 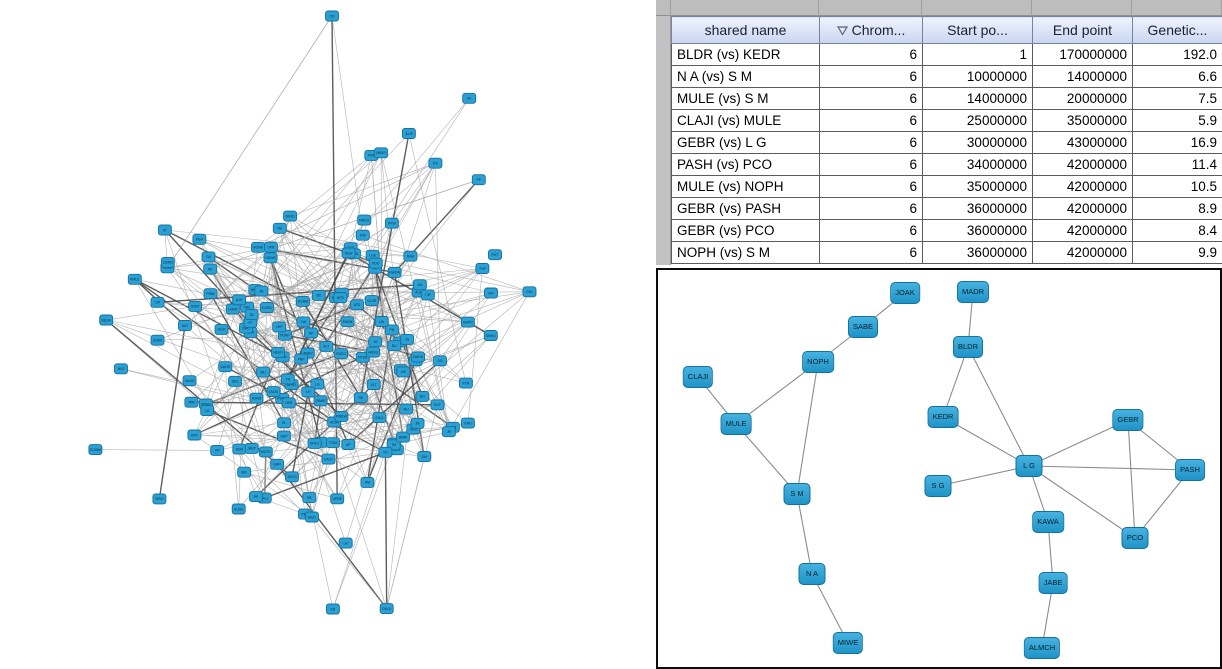 What do you see at coordinates (797, 494) in the screenshot?
I see `subnet-node-sm: S M` at bounding box center [797, 494].